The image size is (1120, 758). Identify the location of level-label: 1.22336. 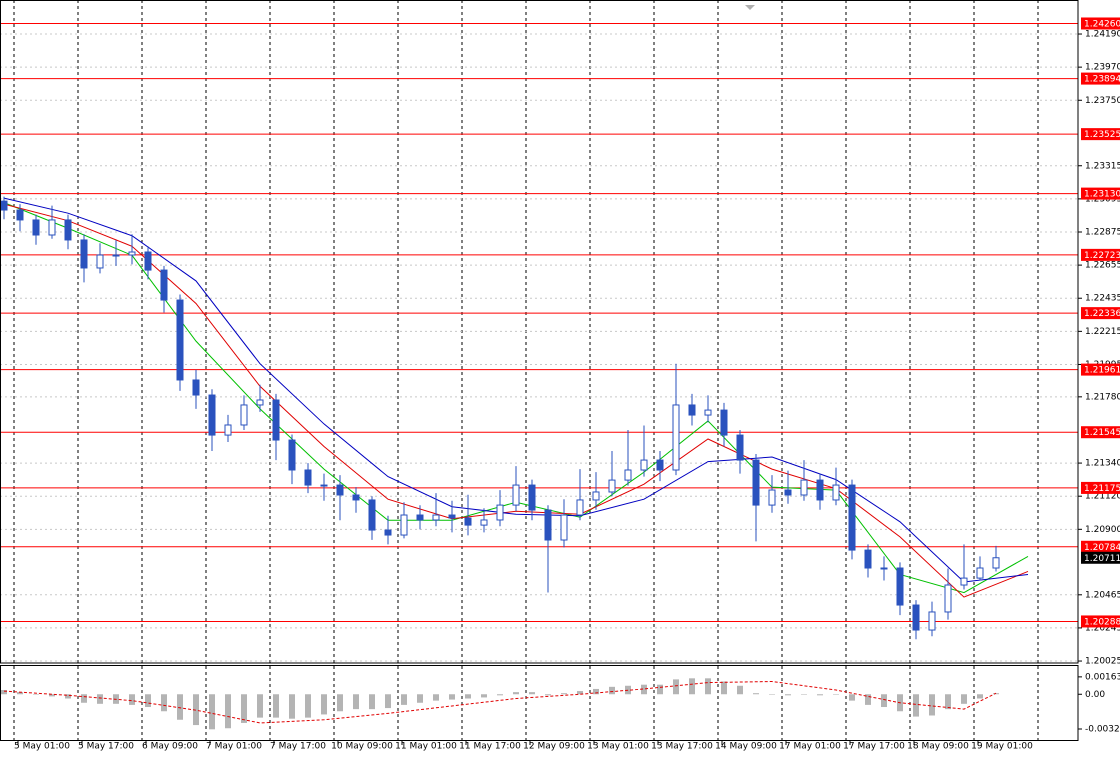
(1102, 314).